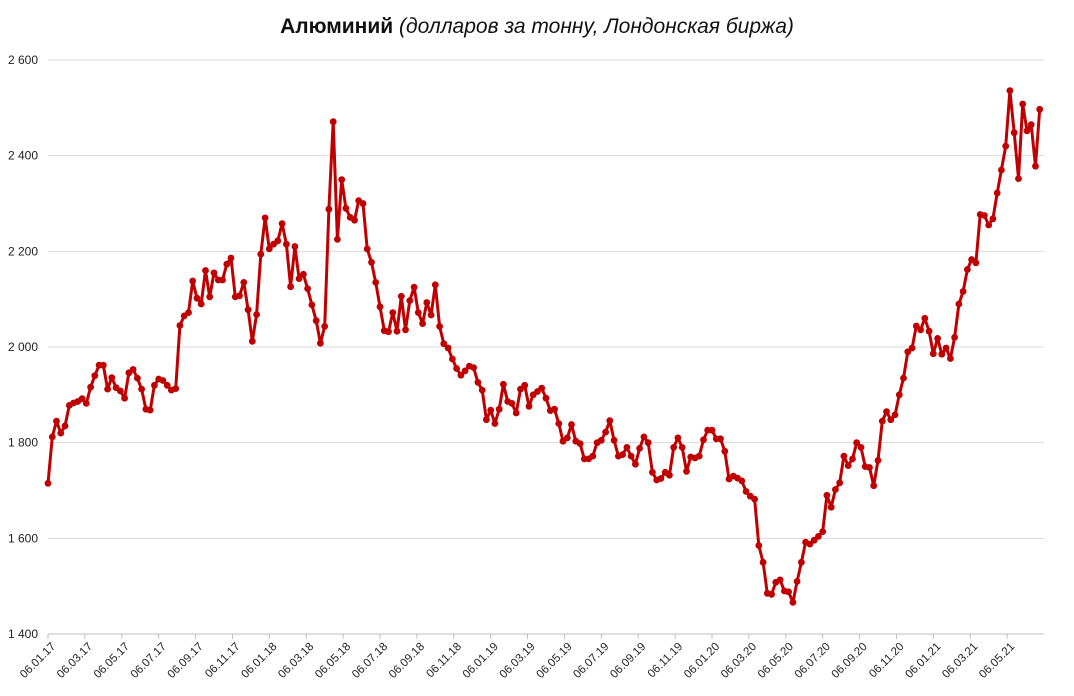 Image resolution: width=1074 pixels, height=696 pixels. What do you see at coordinates (739, 661) in the screenshot?
I see `x-tick-label: 06.03.20` at bounding box center [739, 661].